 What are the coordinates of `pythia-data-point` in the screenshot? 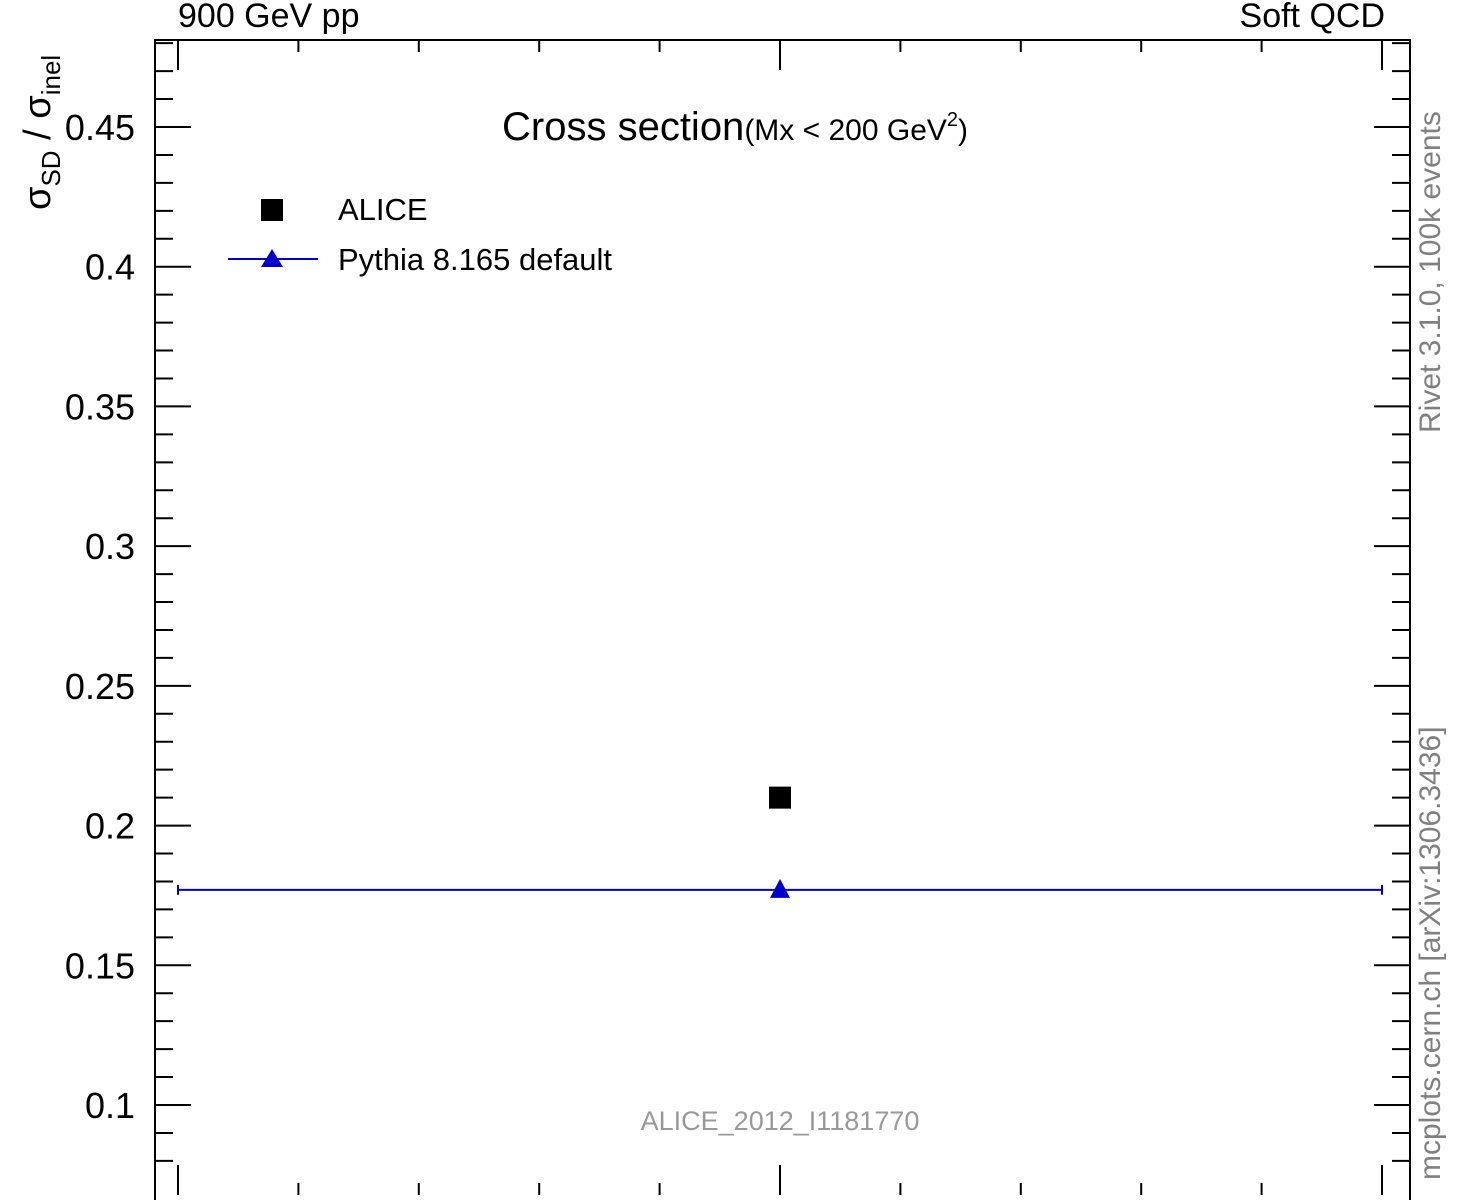 It's located at (780, 888).